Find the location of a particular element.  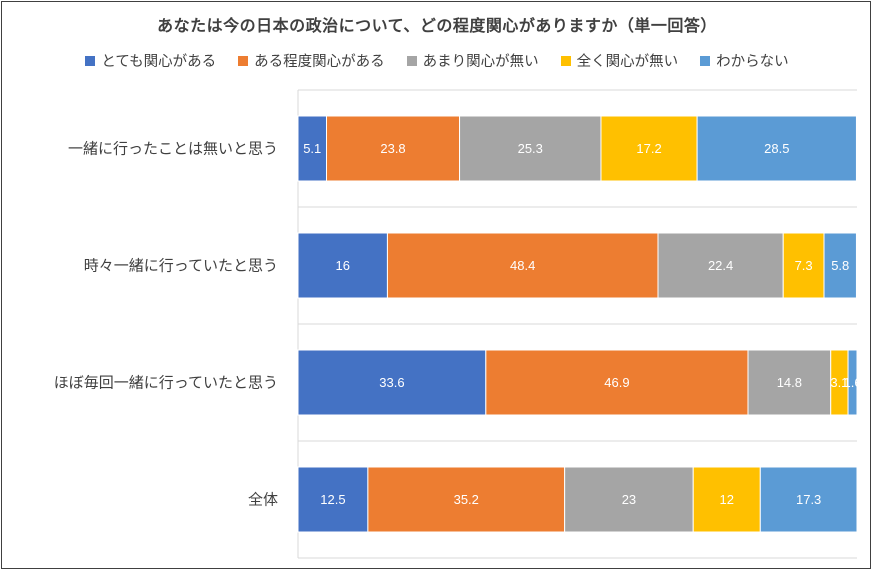

data-label: 3.1 is located at coordinates (839, 382).